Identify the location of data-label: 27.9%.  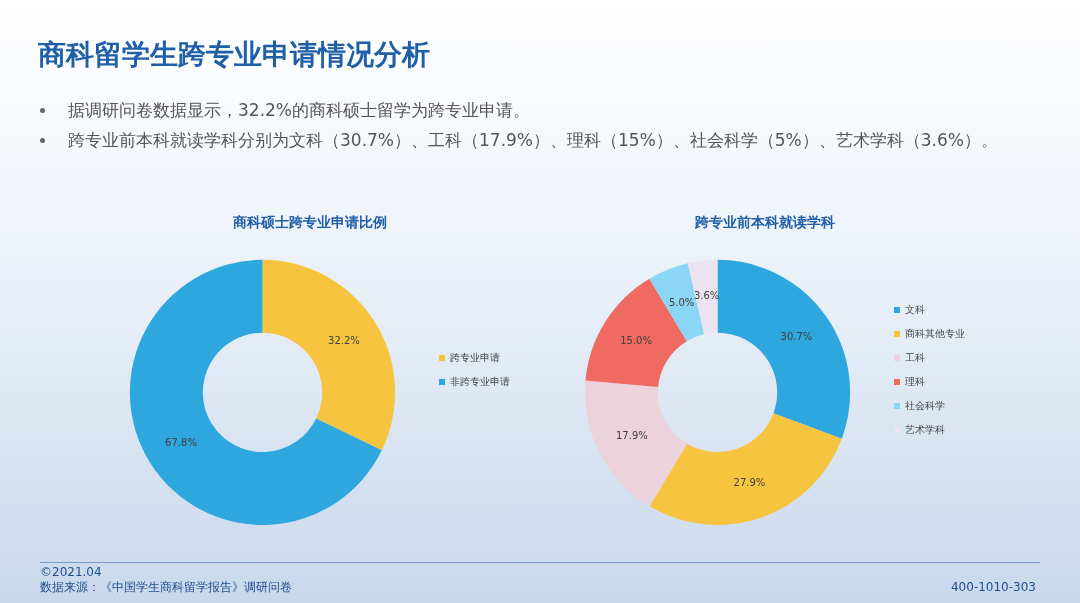
(749, 482).